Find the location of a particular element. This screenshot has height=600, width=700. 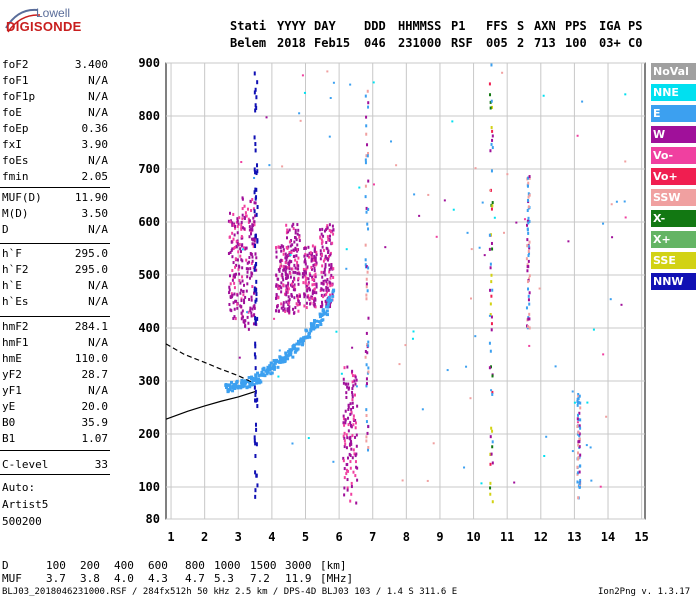

param-name: foE is located at coordinates (12, 112).